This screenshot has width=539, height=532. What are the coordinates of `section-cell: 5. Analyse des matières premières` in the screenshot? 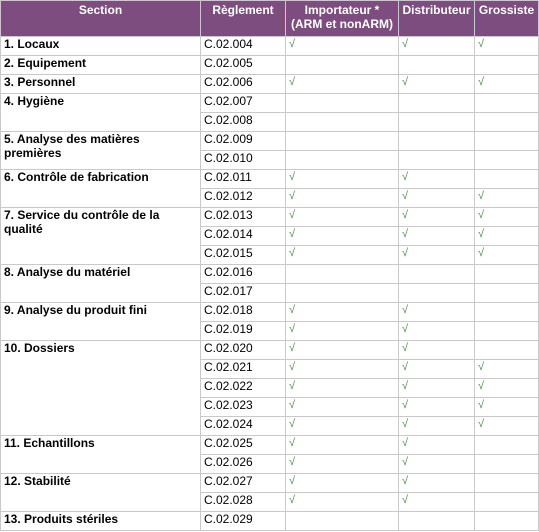 It's located at (100, 150).